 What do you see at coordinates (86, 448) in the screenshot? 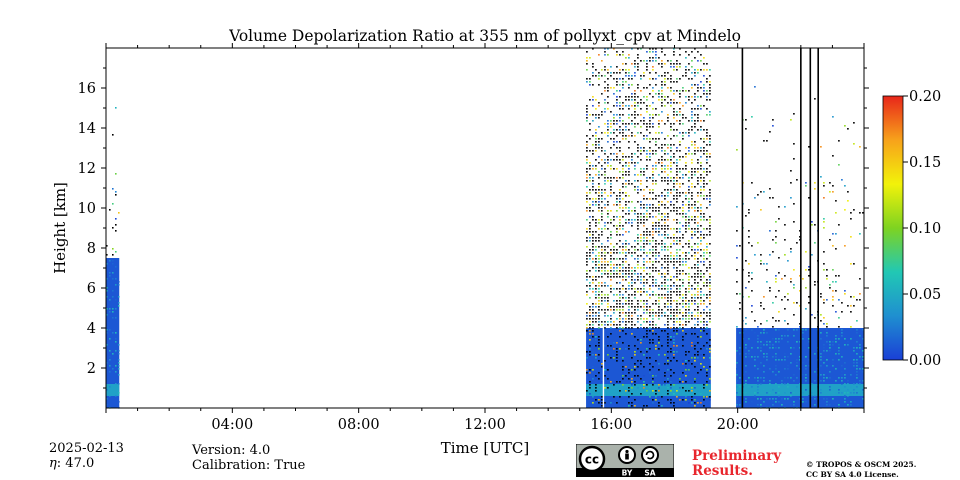
I see `footer-date: 2025-02-13` at bounding box center [86, 448].